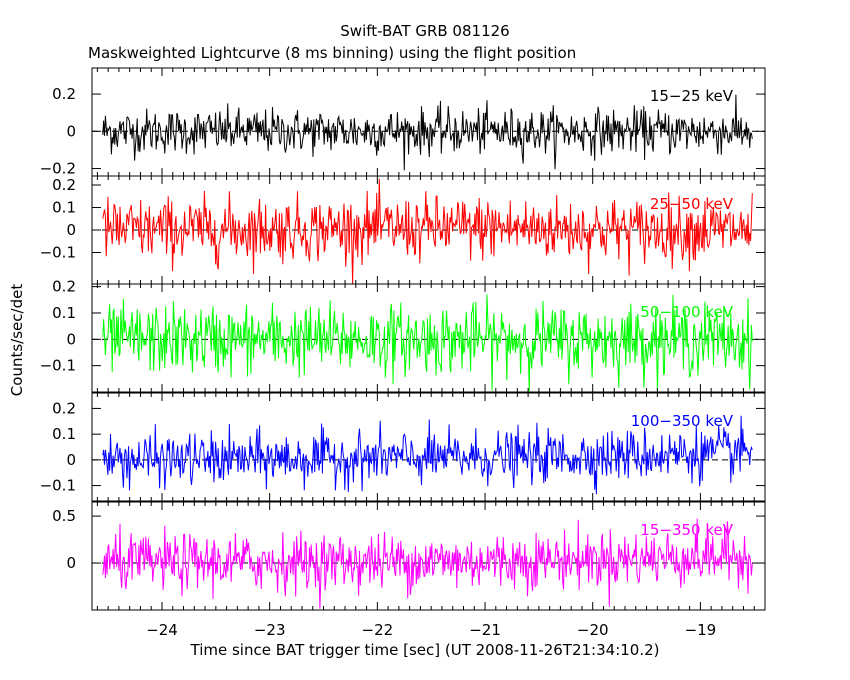  Describe the element at coordinates (427, 563) in the screenshot. I see `series-15-350-kev` at that location.